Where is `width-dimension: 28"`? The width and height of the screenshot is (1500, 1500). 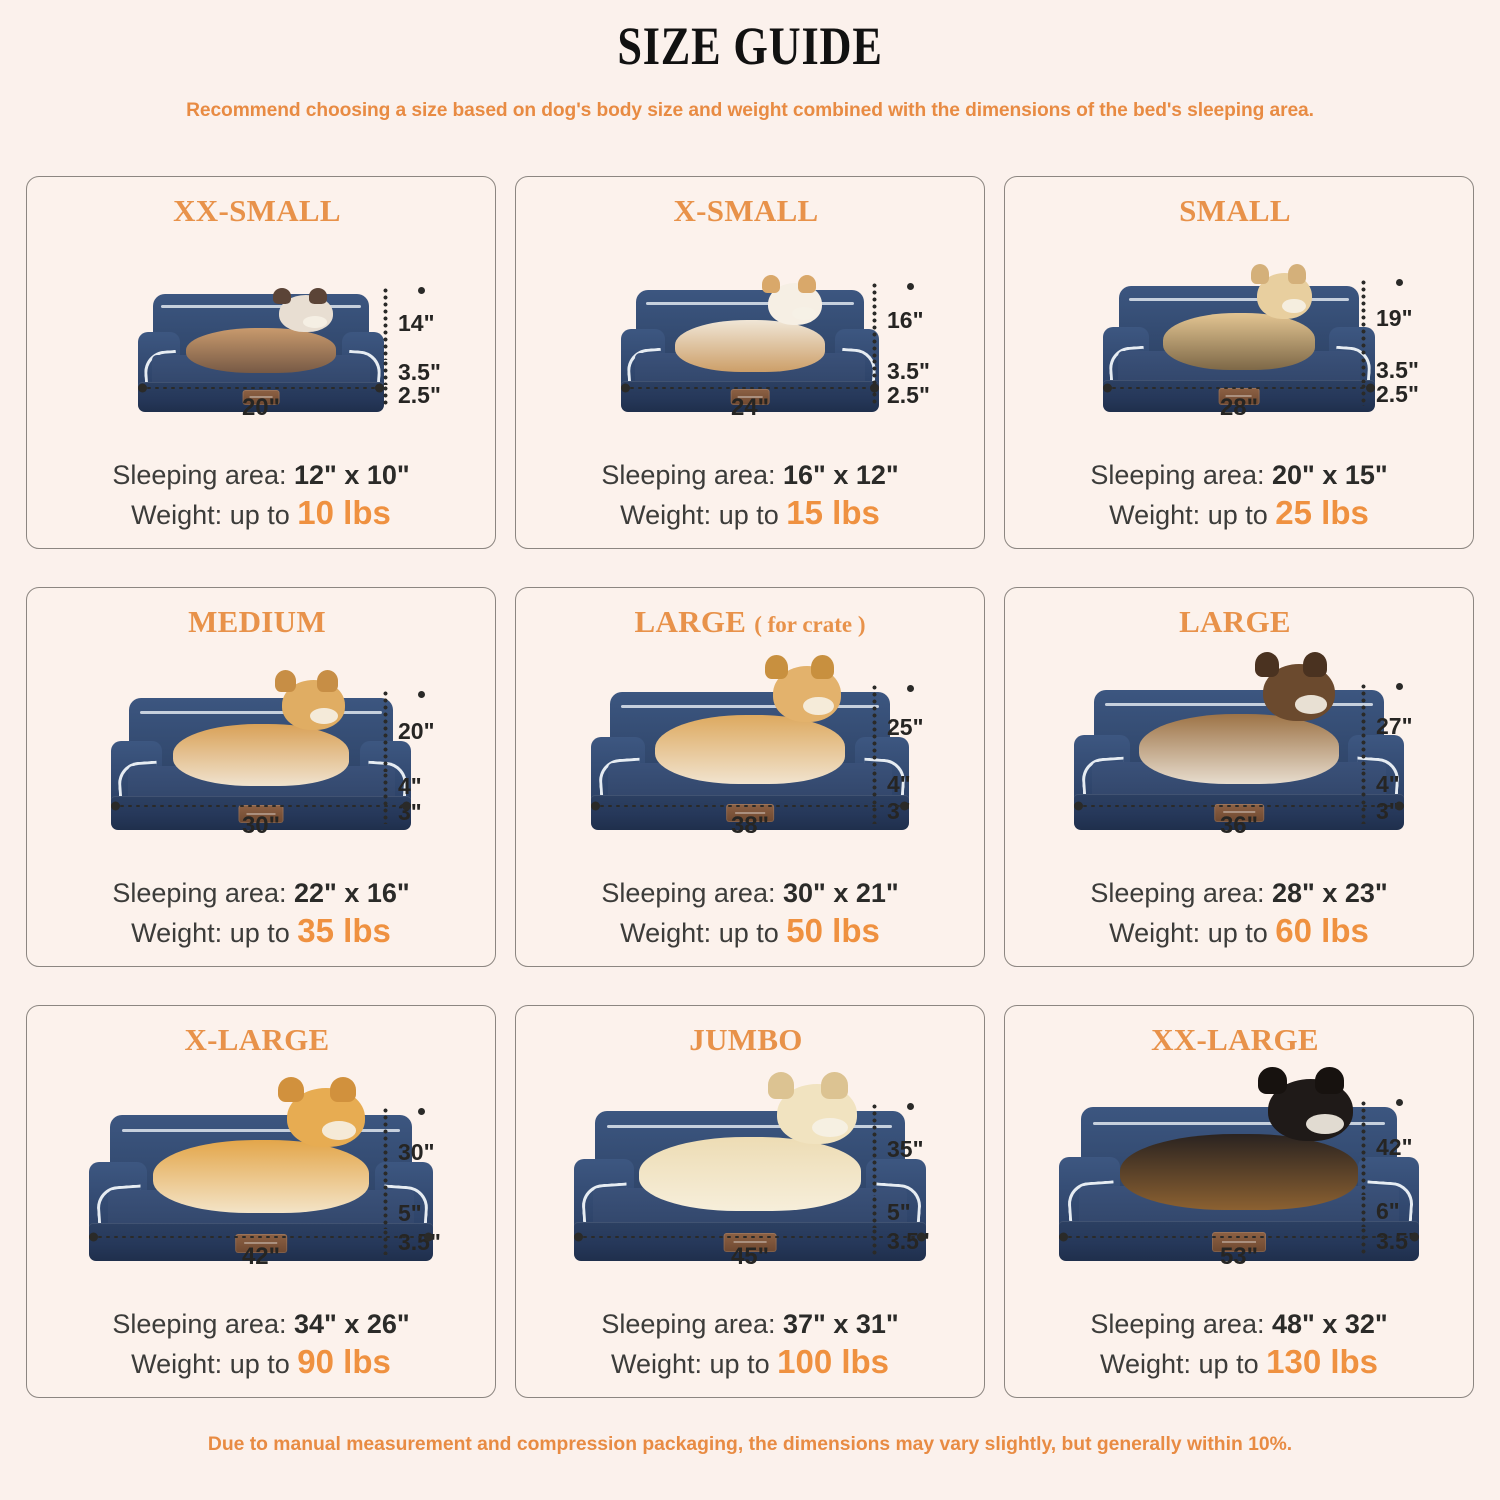
width-dimension: 28" is located at coordinates (1239, 402).